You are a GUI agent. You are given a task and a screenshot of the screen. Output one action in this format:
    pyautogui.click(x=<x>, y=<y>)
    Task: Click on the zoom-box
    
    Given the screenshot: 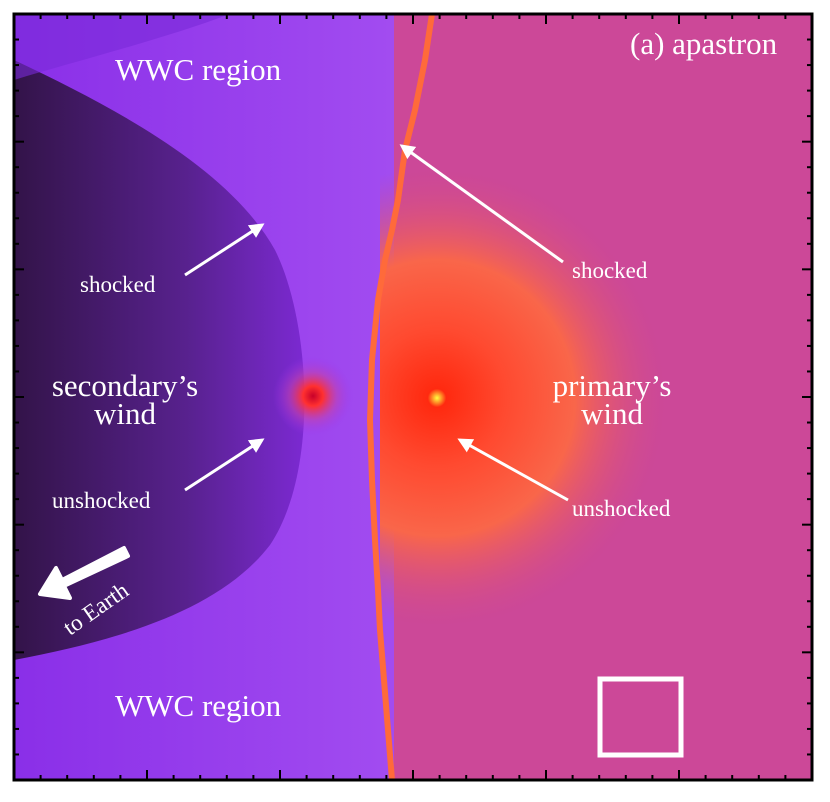 What is the action you would take?
    pyautogui.click(x=640, y=717)
    